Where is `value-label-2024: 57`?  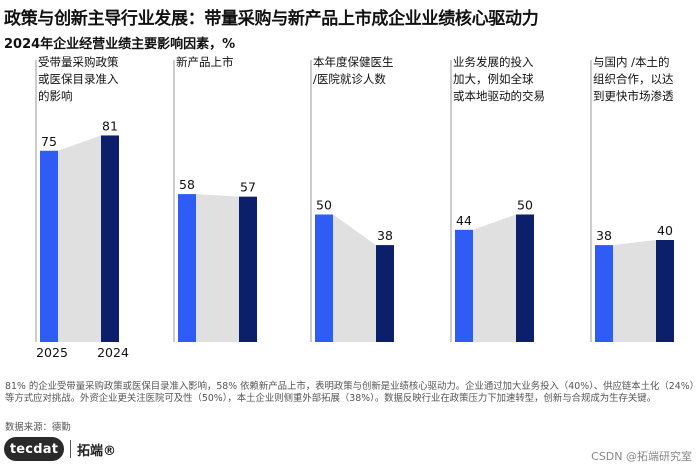 value-label-2024: 57 is located at coordinates (248, 187).